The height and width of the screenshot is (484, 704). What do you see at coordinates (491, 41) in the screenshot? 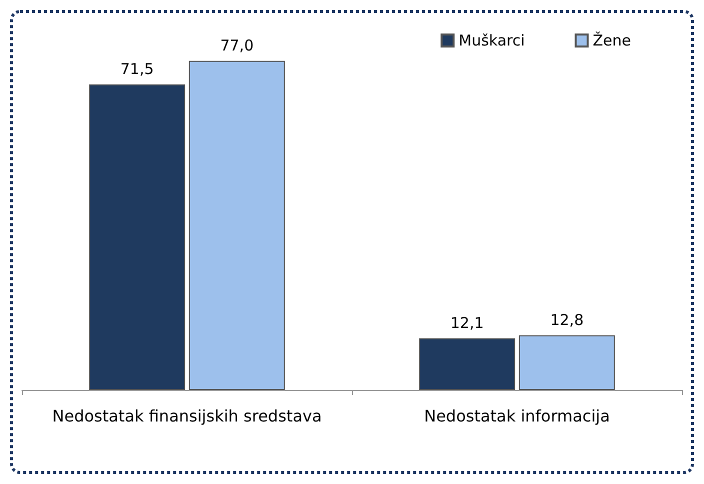
I see `legend-label: Muškarci` at bounding box center [491, 41].